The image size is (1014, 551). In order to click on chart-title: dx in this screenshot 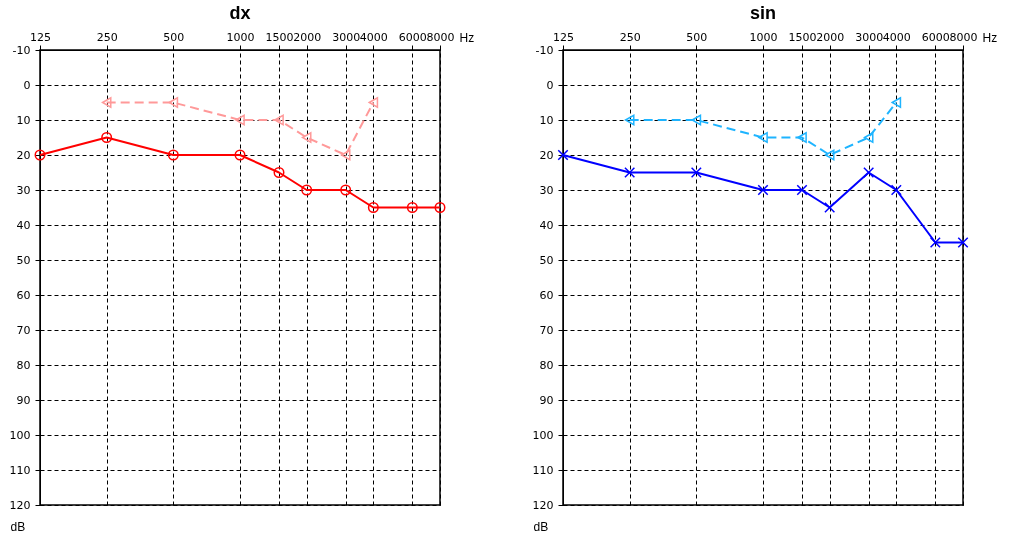, I will do `click(240, 13)`.